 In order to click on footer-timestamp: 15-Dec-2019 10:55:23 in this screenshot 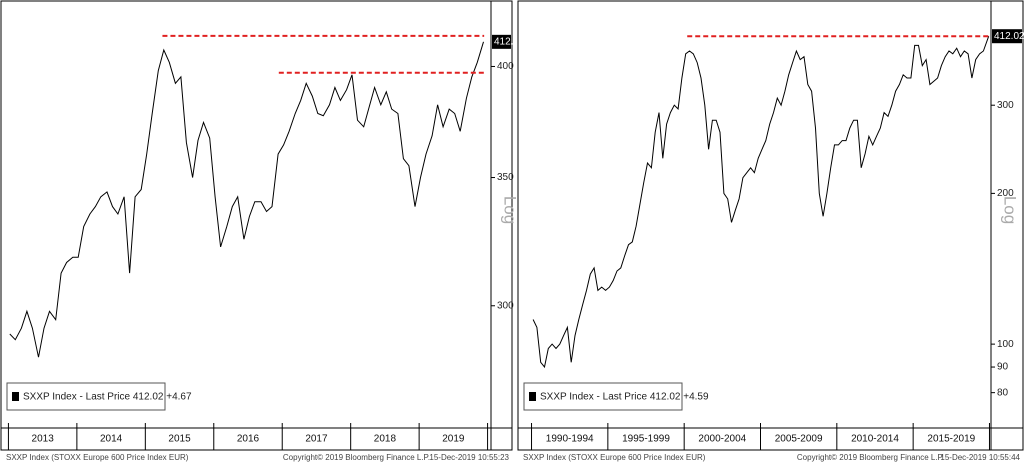, I will do `click(469, 457)`.